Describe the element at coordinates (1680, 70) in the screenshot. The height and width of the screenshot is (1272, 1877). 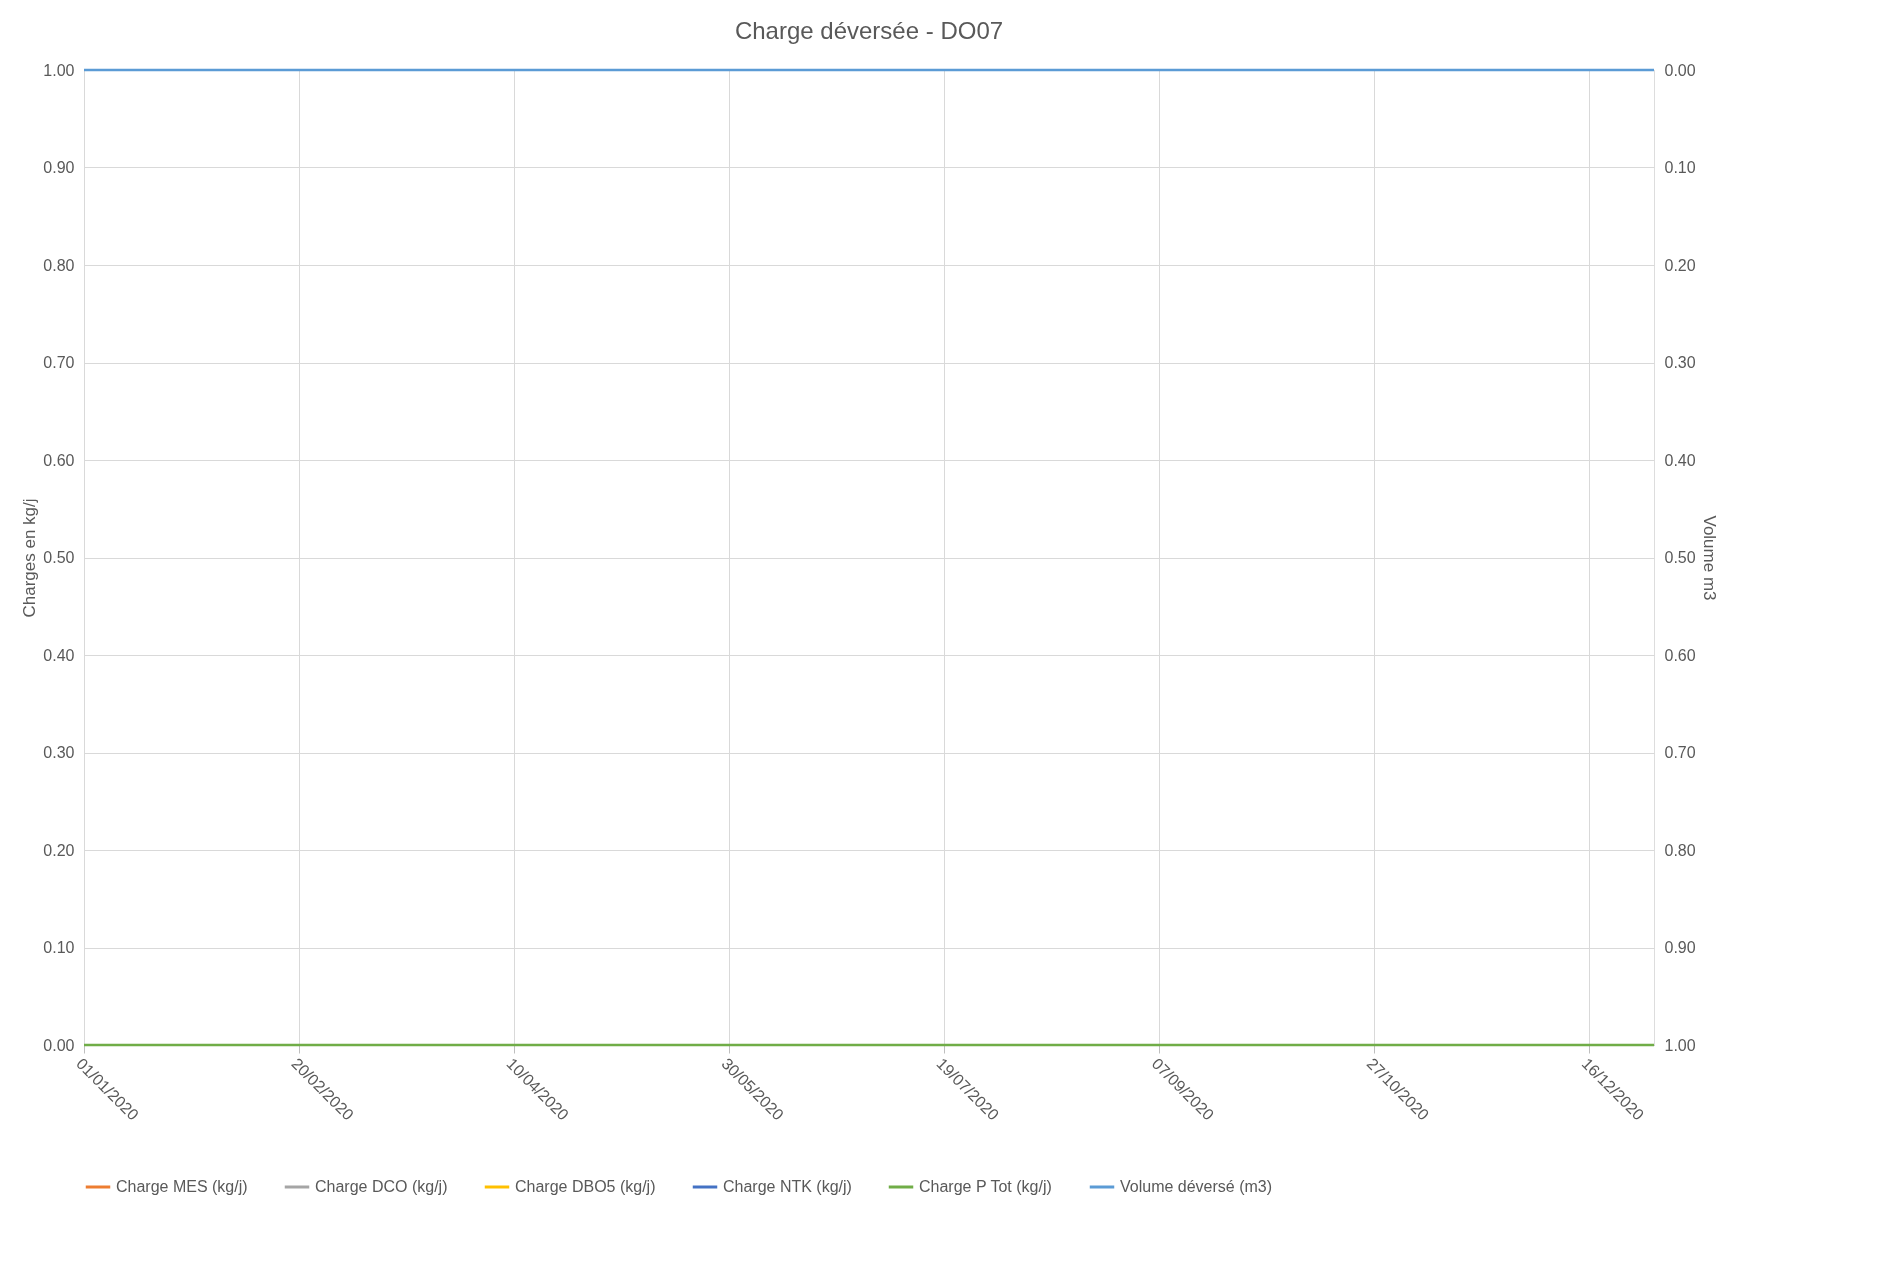
I see `y2-tick-label: 0.00` at that location.